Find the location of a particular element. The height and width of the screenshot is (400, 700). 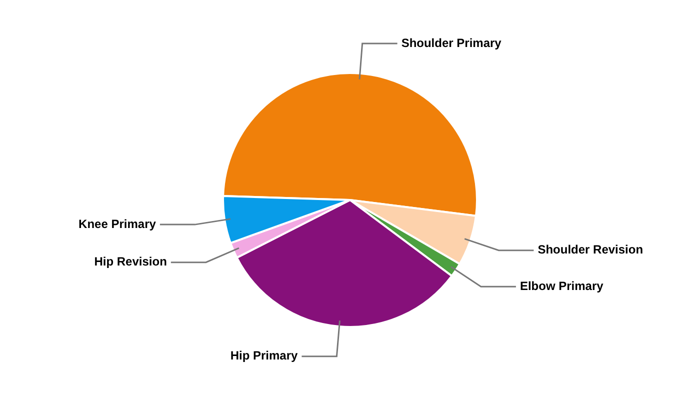

slice-label: Shoulder Revision is located at coordinates (591, 249).